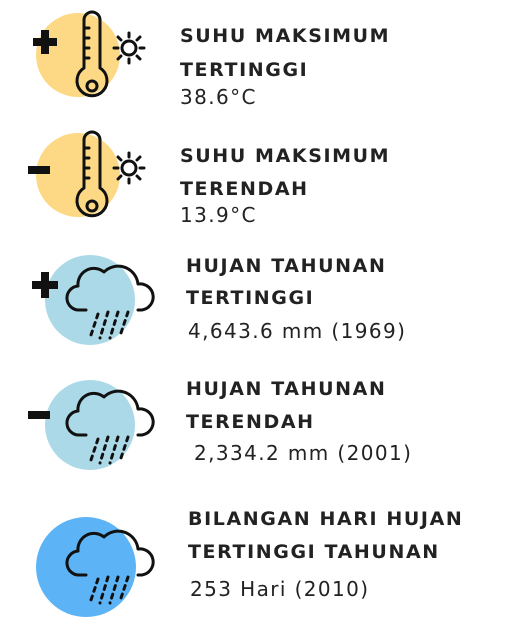 The height and width of the screenshot is (622, 522). I want to click on item-value: 2,334.2 mm (2001), so click(303, 453).